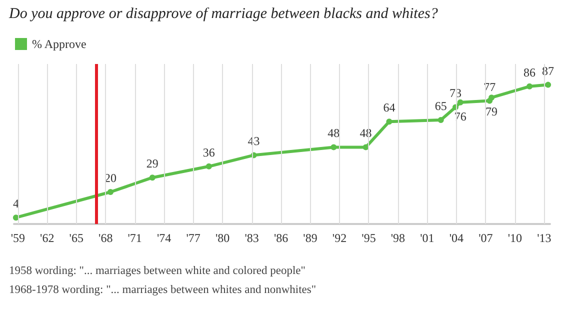 The image size is (564, 334). What do you see at coordinates (456, 238) in the screenshot?
I see `x-tick-label: '04` at bounding box center [456, 238].